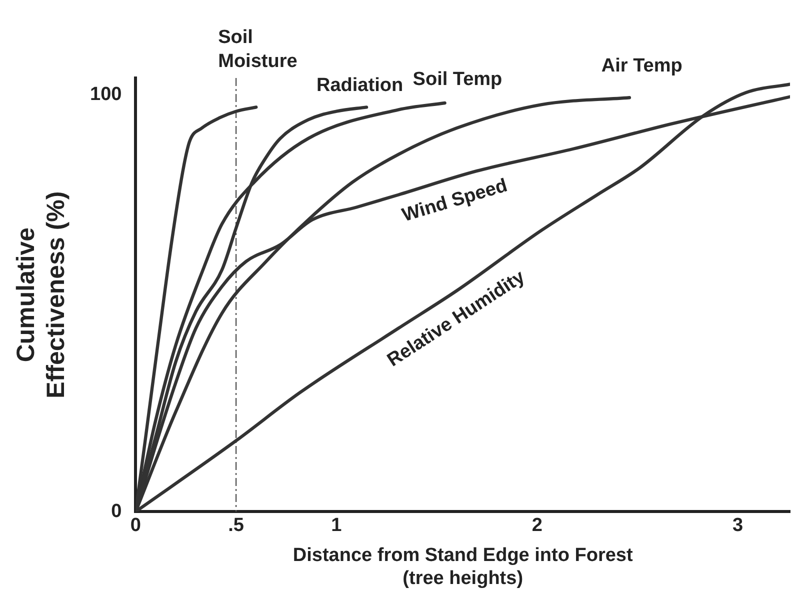 The height and width of the screenshot is (602, 802). I want to click on text: Soil Moisture, so click(258, 49).